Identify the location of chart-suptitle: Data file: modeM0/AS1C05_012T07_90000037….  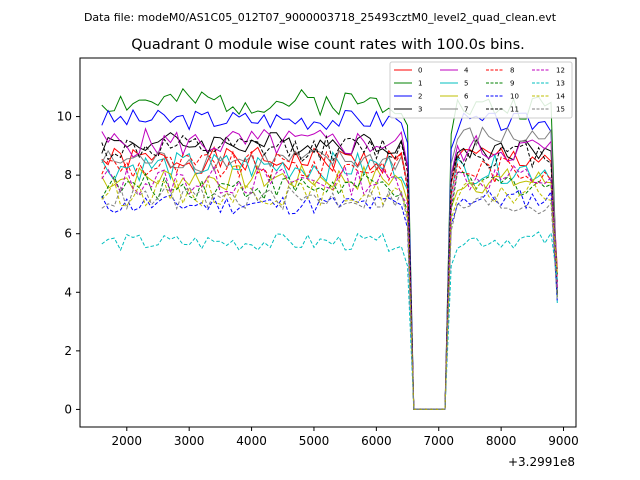
(320, 17).